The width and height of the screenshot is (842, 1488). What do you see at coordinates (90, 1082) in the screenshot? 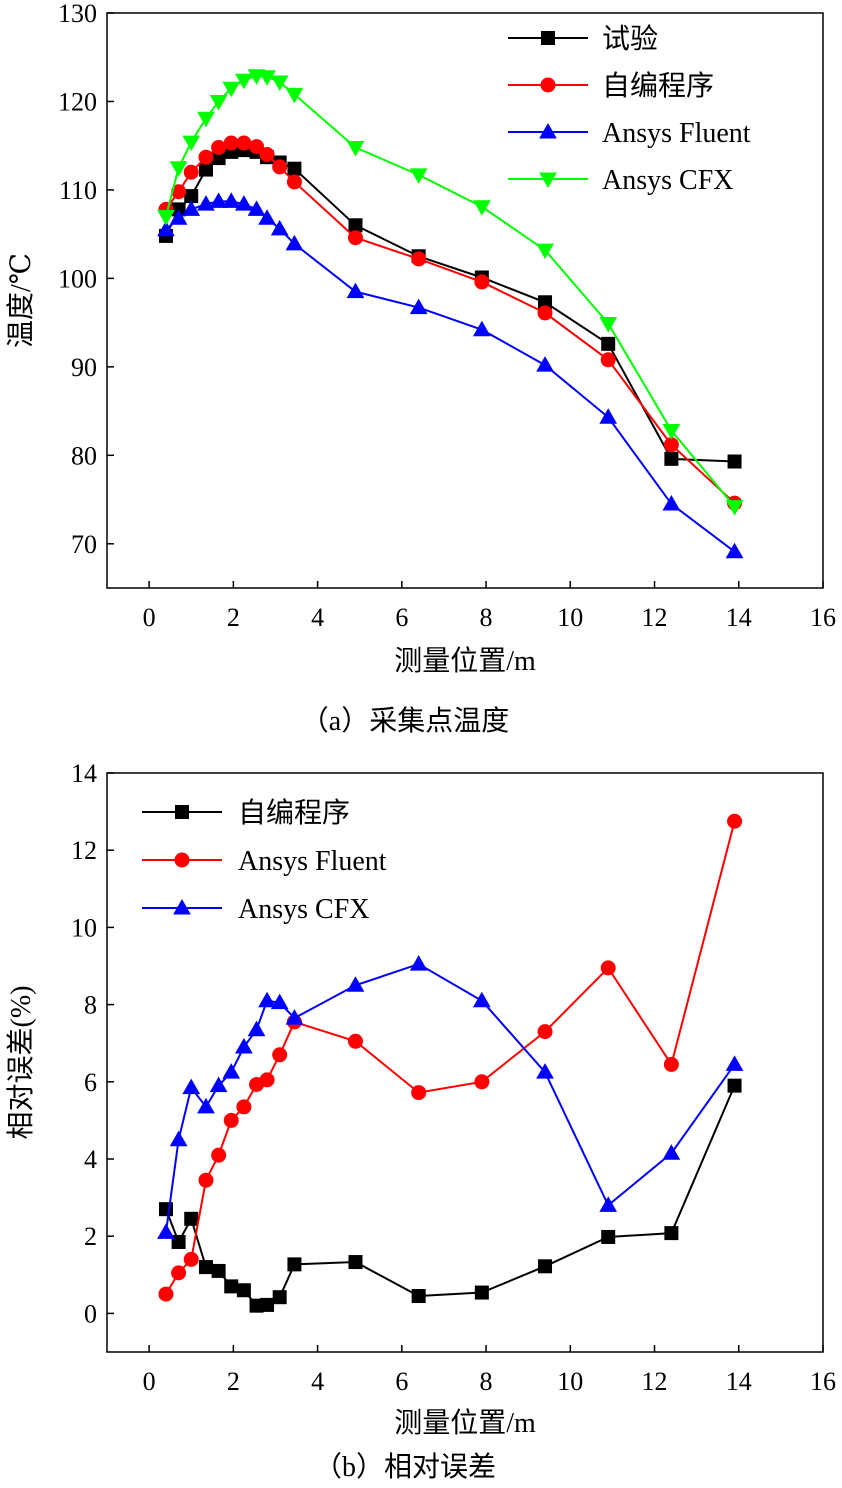
I see `y-tick-label: 6` at bounding box center [90, 1082].